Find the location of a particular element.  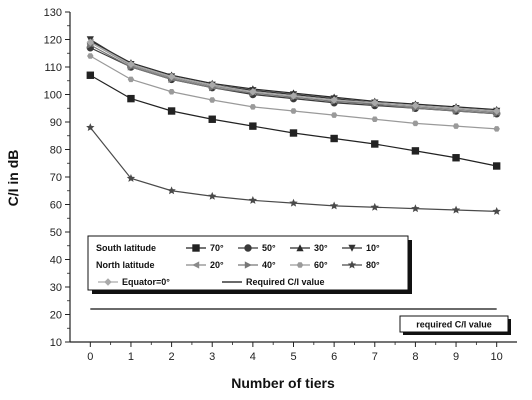

x-tick-label: 5 is located at coordinates (293, 357).